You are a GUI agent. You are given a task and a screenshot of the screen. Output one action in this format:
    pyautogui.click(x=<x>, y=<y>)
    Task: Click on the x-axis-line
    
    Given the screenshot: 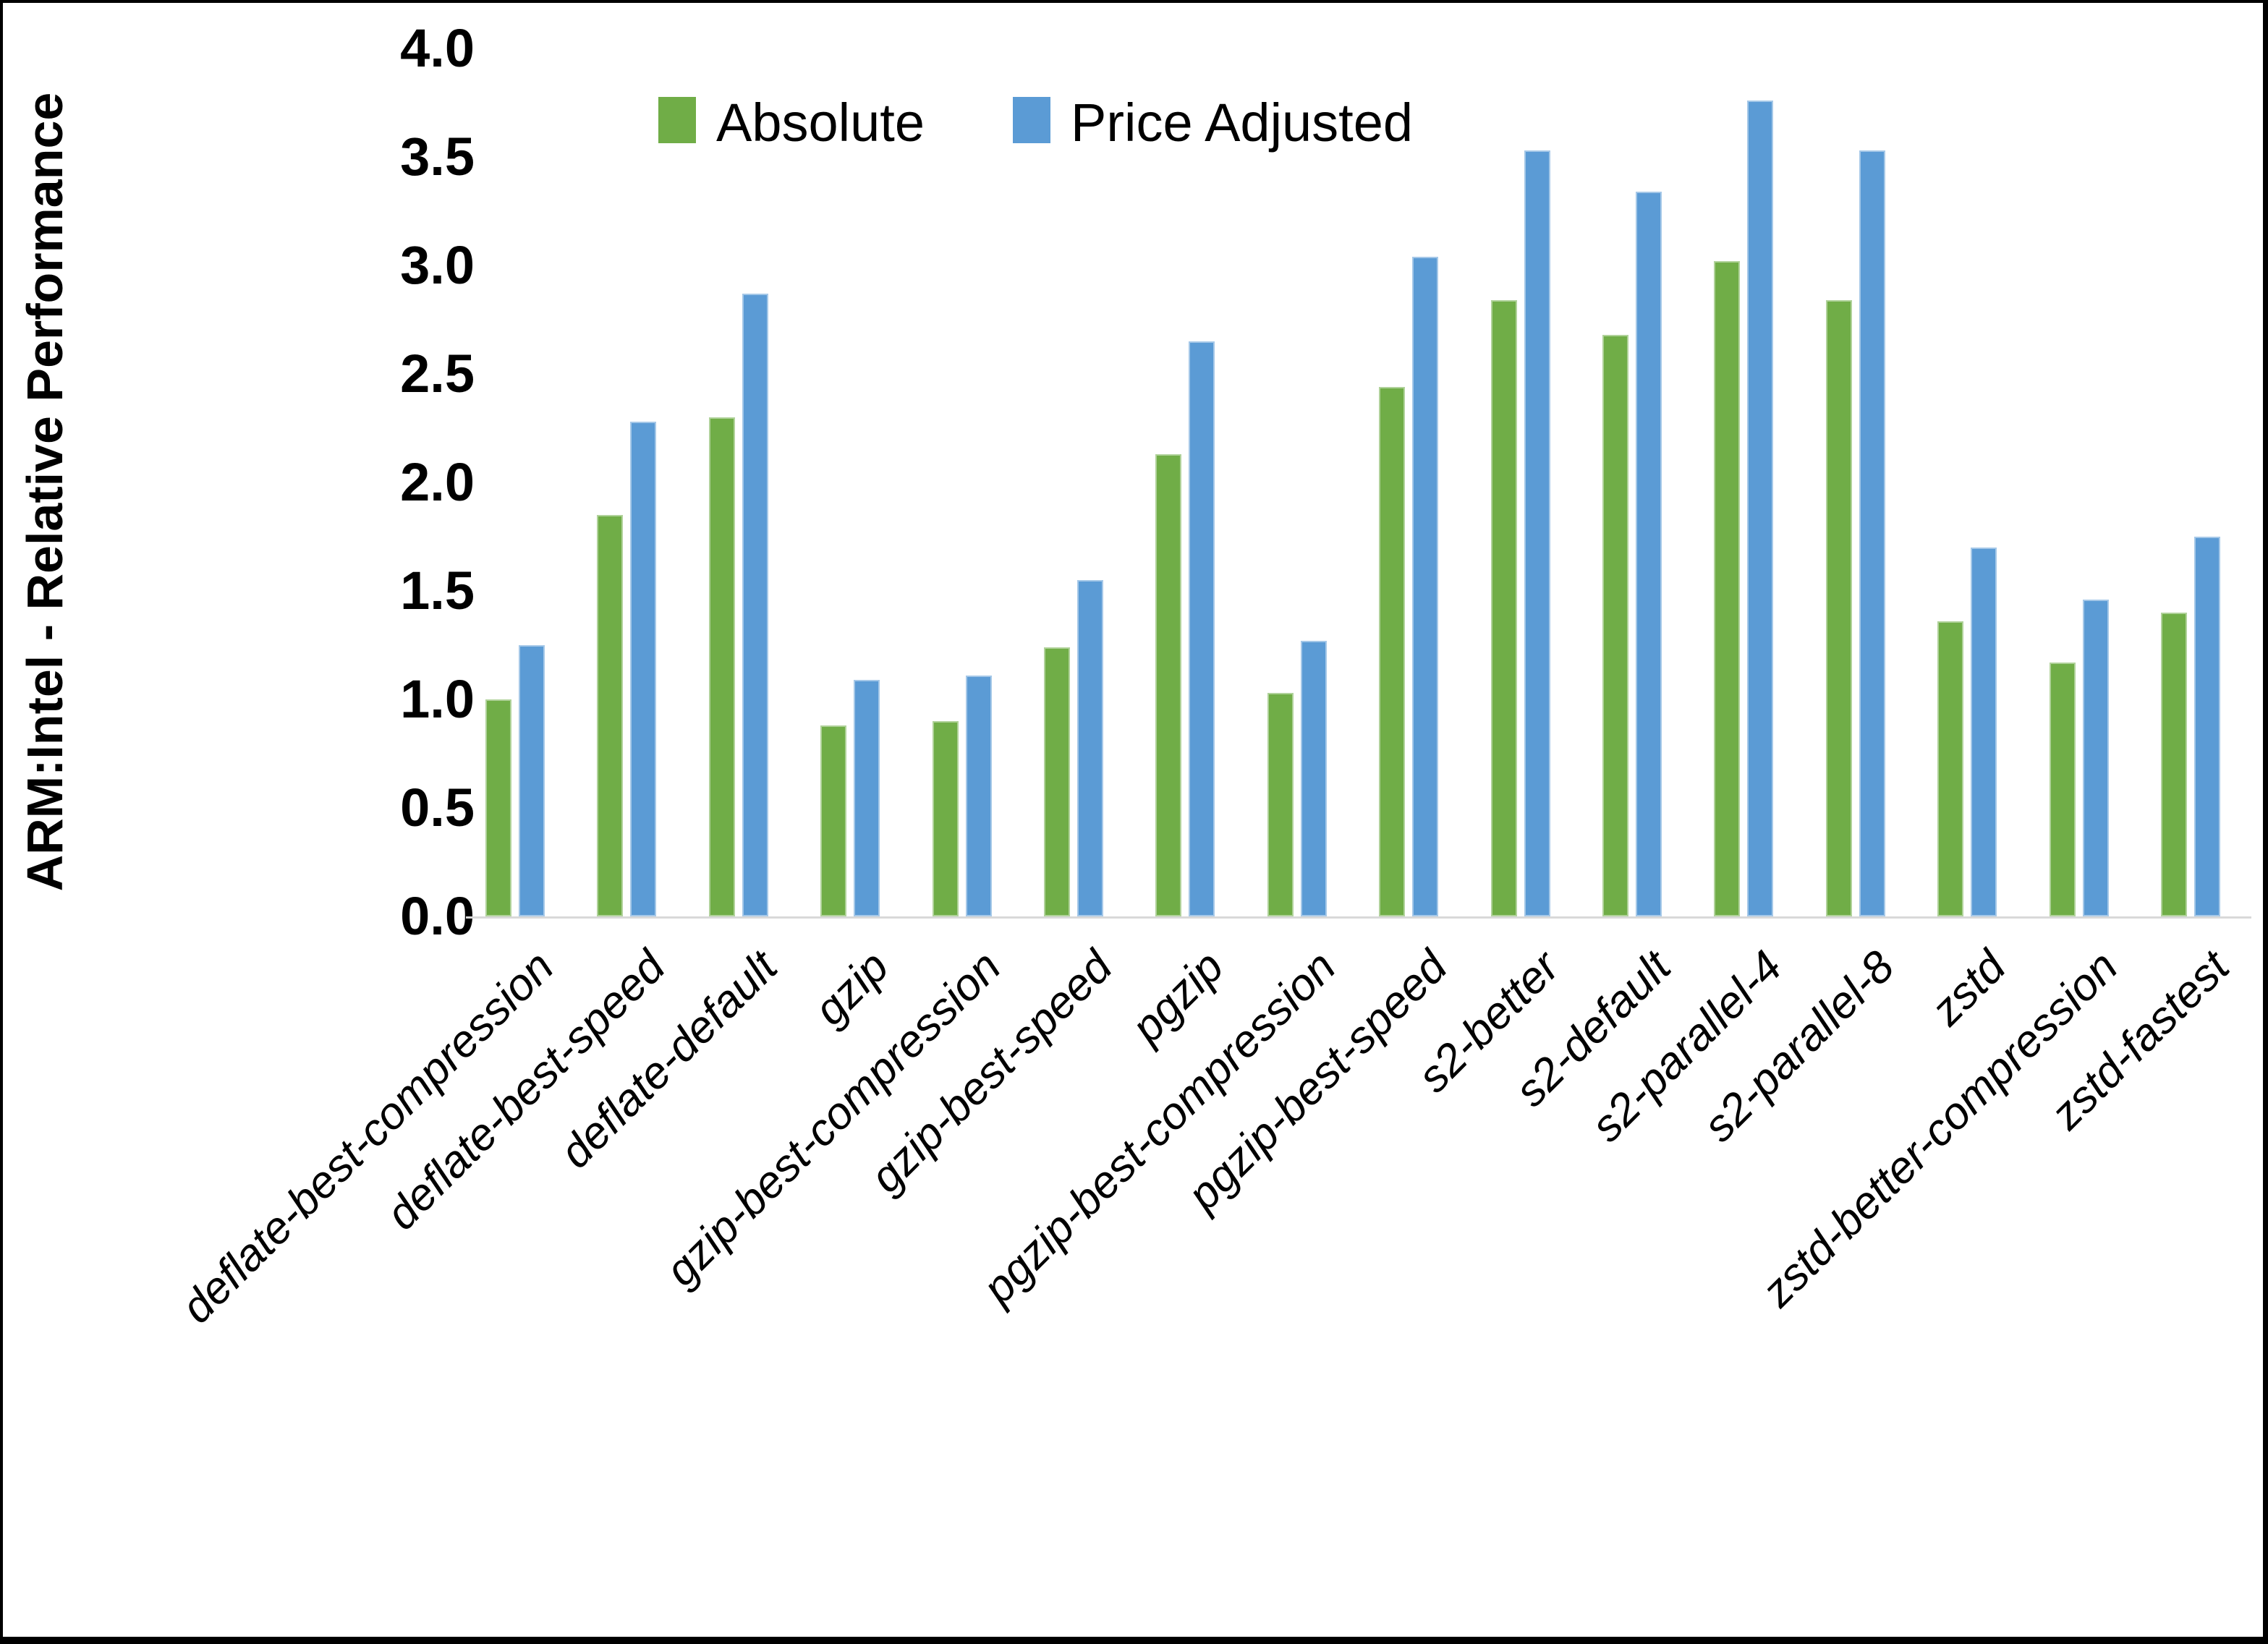 What is the action you would take?
    pyautogui.click(x=1358, y=917)
    